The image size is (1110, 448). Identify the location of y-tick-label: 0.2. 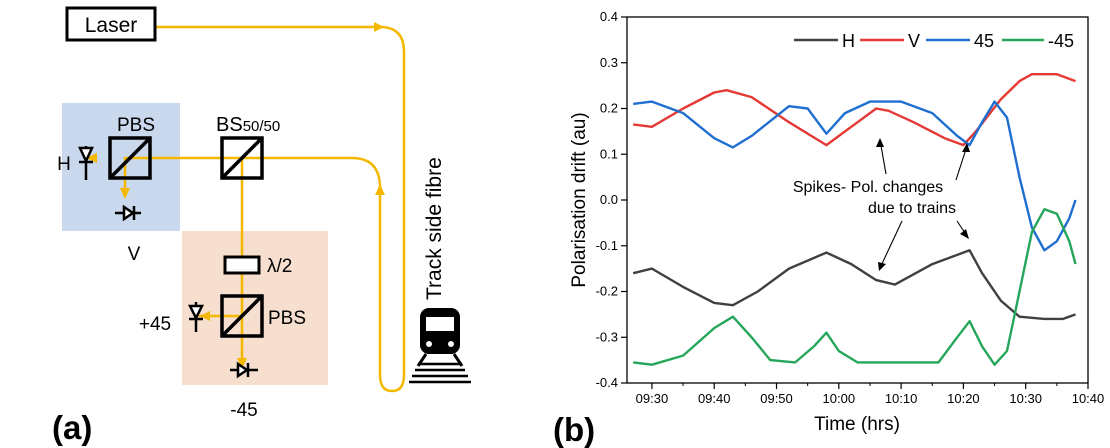
(609, 108).